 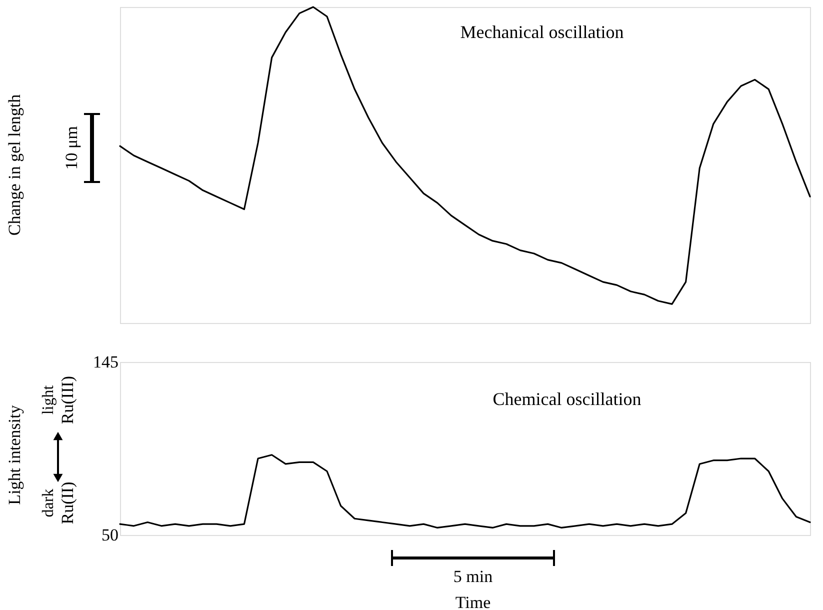 I want to click on text: light, so click(x=48, y=399).